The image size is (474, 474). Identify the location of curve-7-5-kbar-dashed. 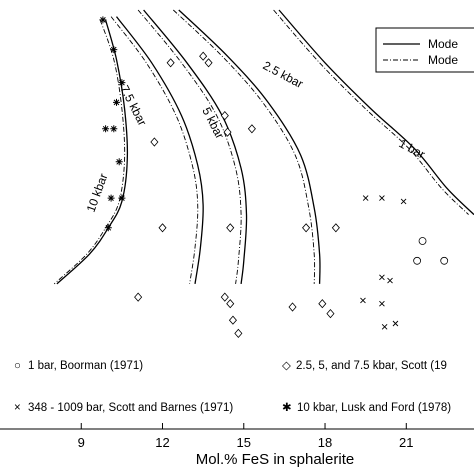
(154, 150).